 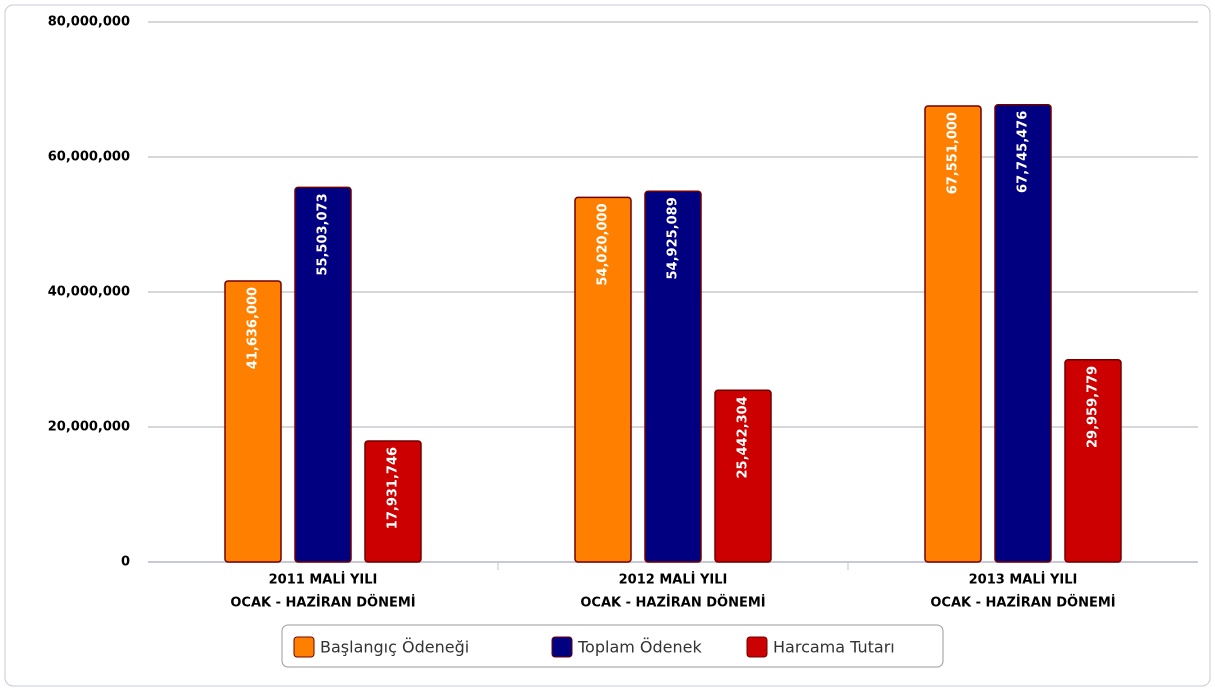 I want to click on x-tick-label: 2013 MALİ YILI, so click(x=1023, y=580).